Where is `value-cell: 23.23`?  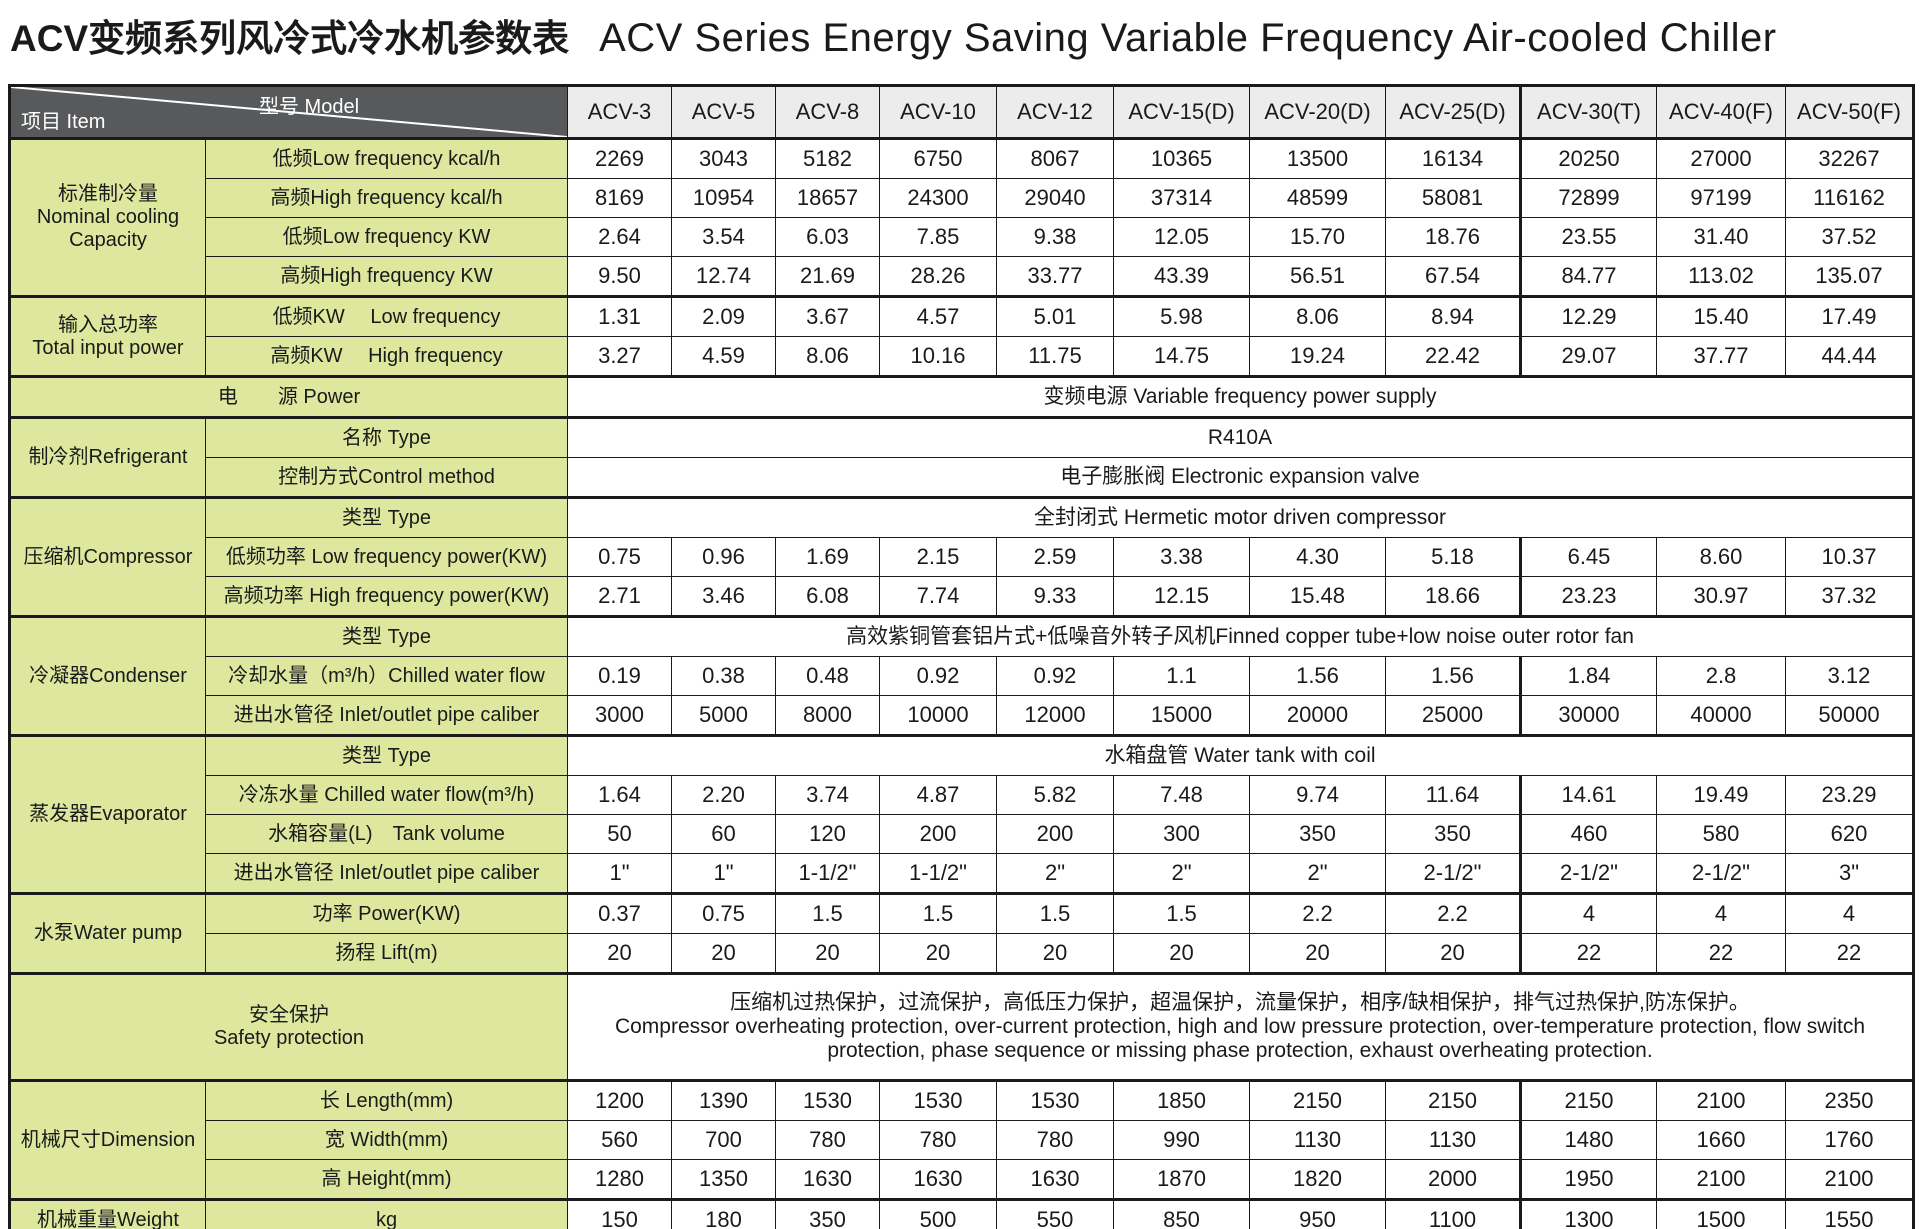 value-cell: 23.23 is located at coordinates (1588, 596).